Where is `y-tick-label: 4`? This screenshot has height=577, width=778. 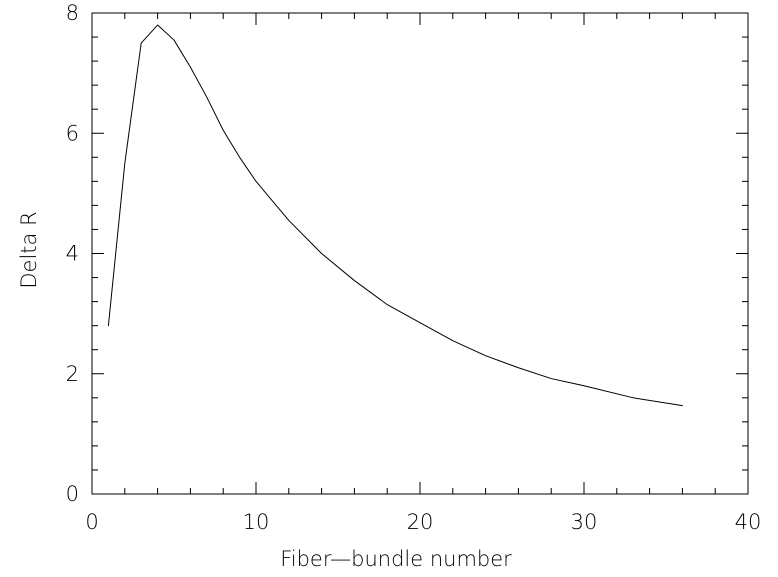 y-tick-label: 4 is located at coordinates (72, 254).